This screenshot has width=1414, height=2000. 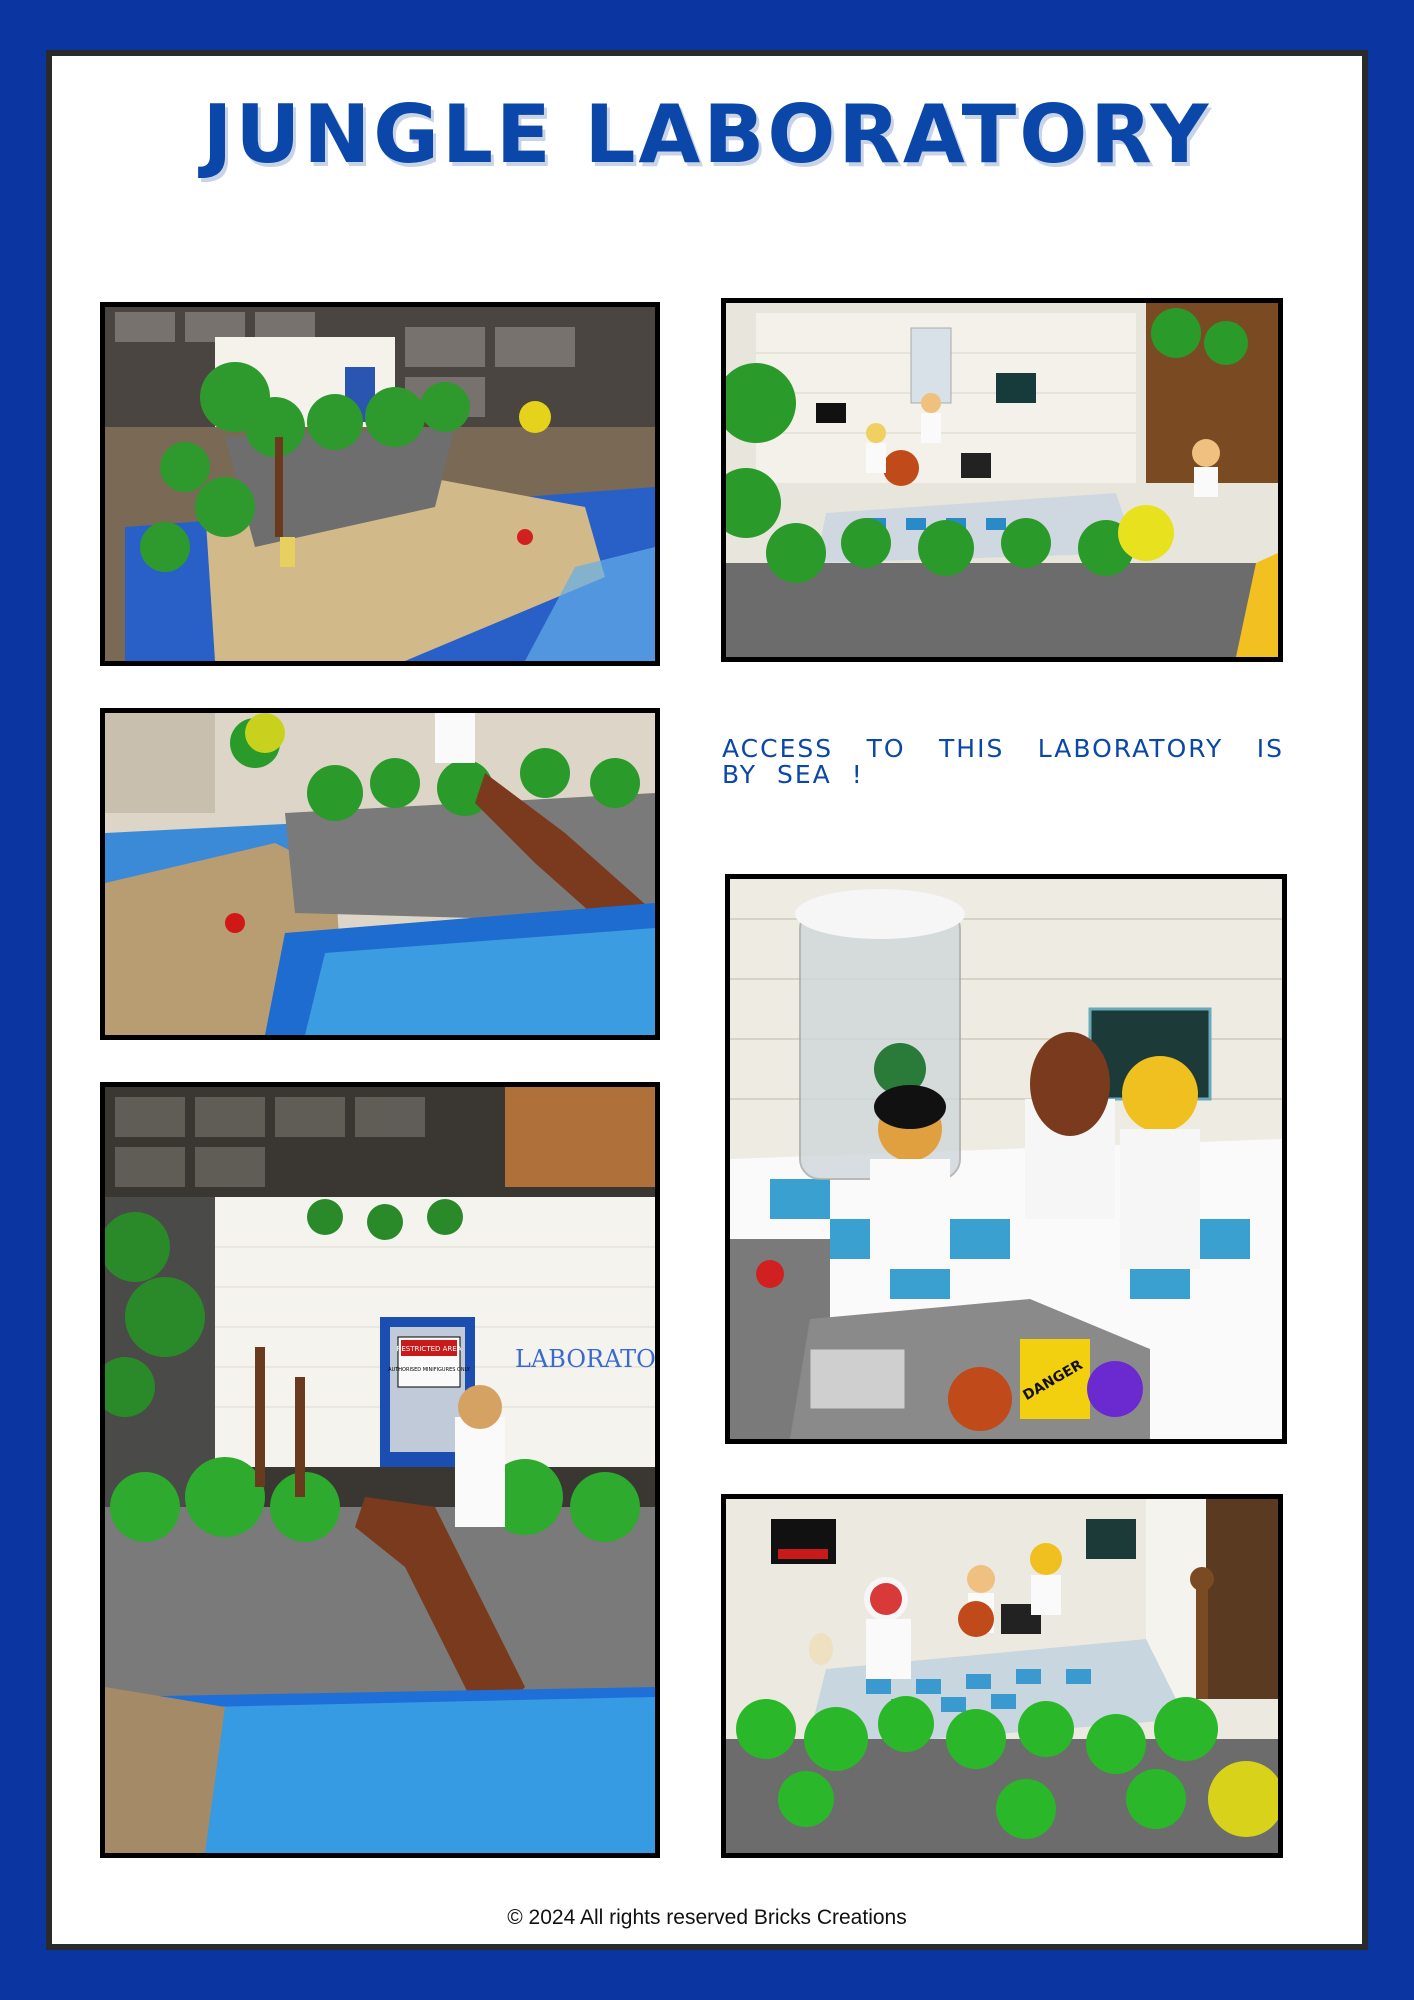 What do you see at coordinates (1002, 1676) in the screenshot?
I see `lab-closeup-photo` at bounding box center [1002, 1676].